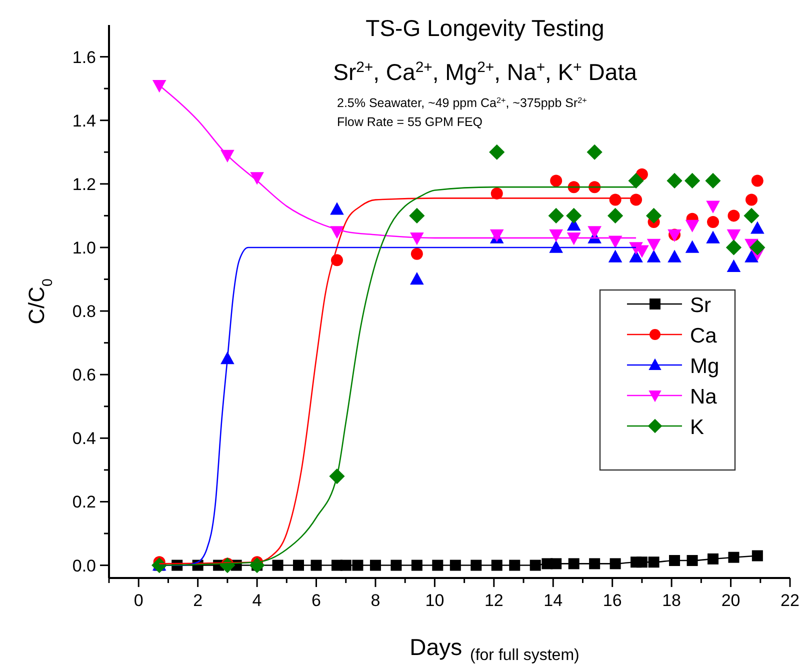 The image size is (804, 664). Describe the element at coordinates (697, 427) in the screenshot. I see `legend-label: K` at that location.